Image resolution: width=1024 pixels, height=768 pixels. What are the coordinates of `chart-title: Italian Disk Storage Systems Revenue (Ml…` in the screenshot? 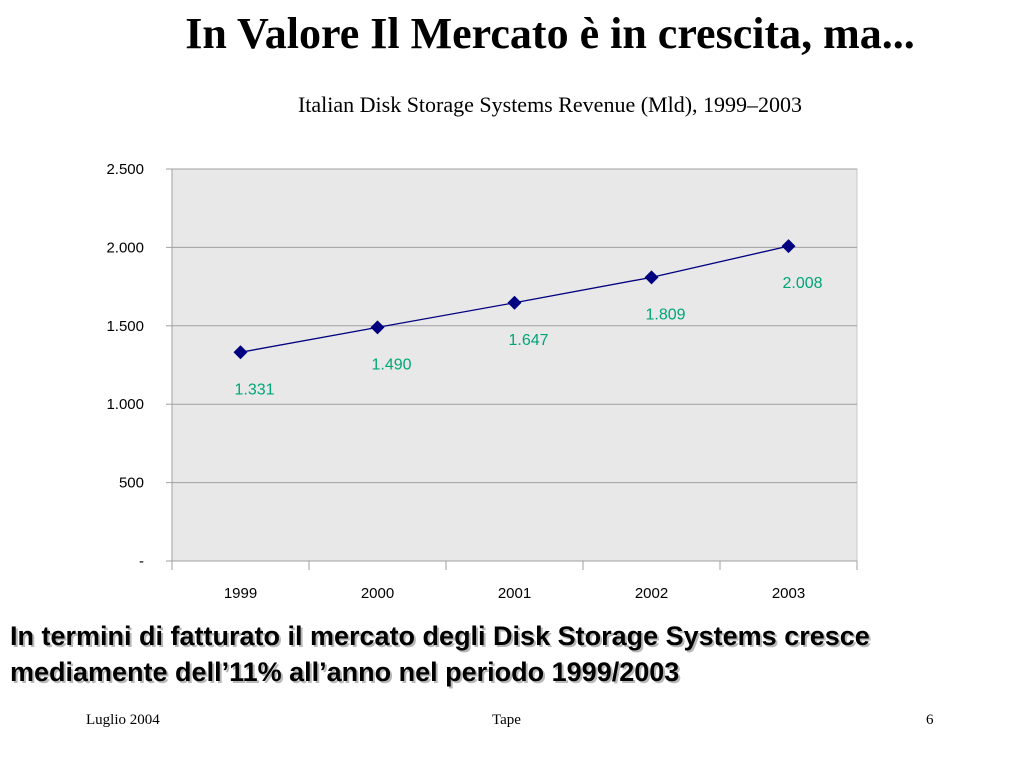 It's located at (550, 104).